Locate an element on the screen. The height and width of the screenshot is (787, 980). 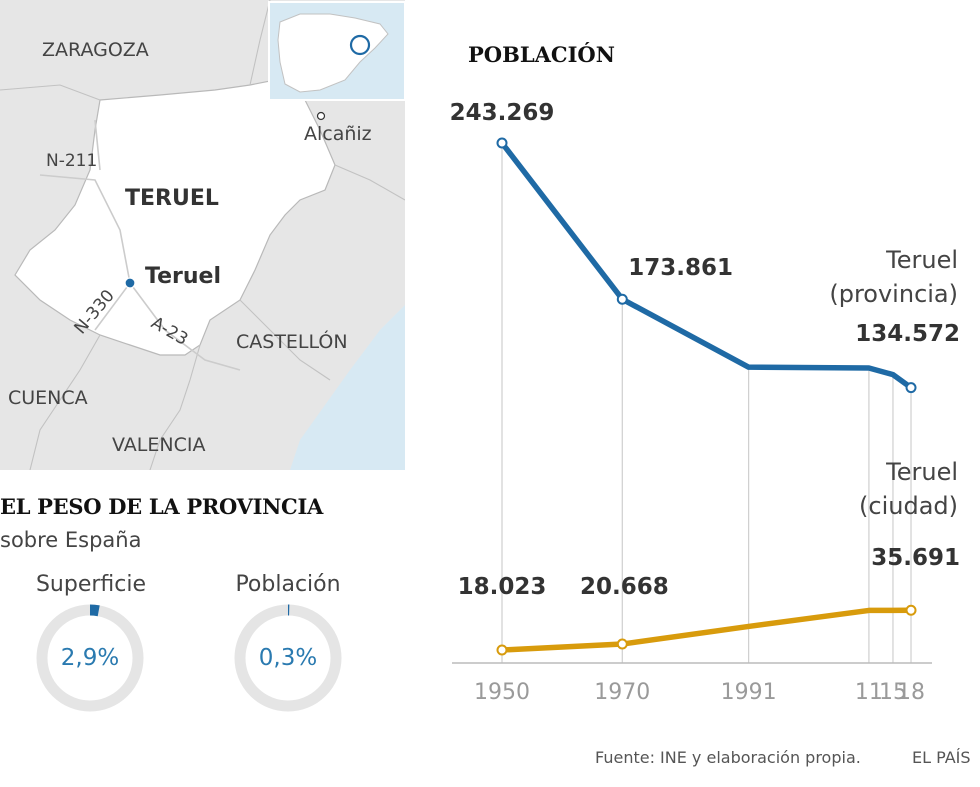
superficie-value: 2,9% is located at coordinates (90, 658).